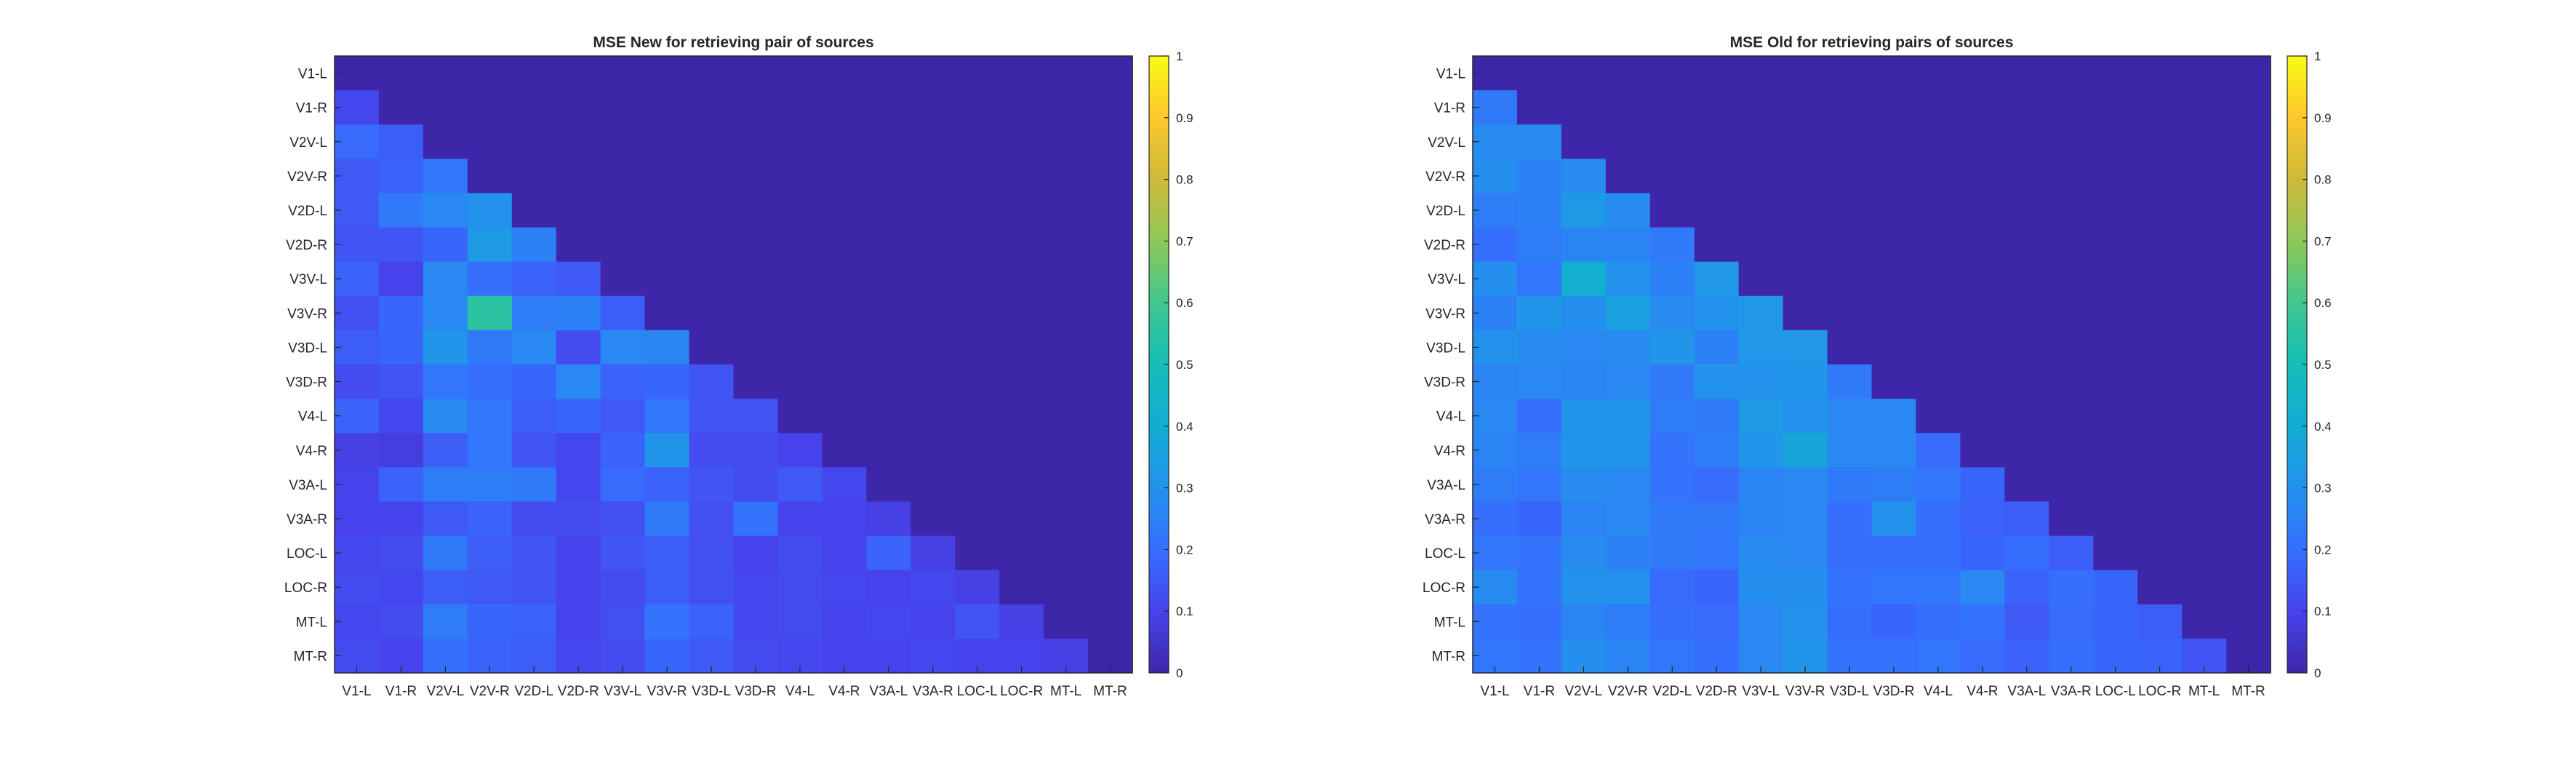  I want to click on x-tick-label: LOC-L, so click(977, 691).